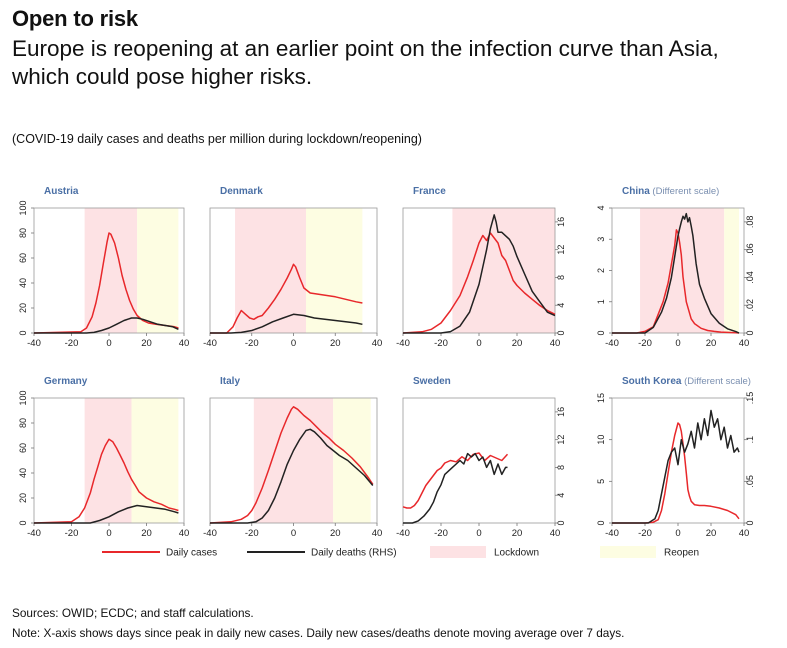 Image resolution: width=787 pixels, height=648 pixels. Describe the element at coordinates (750, 222) in the screenshot. I see `y-tick-label-right: .08` at that location.